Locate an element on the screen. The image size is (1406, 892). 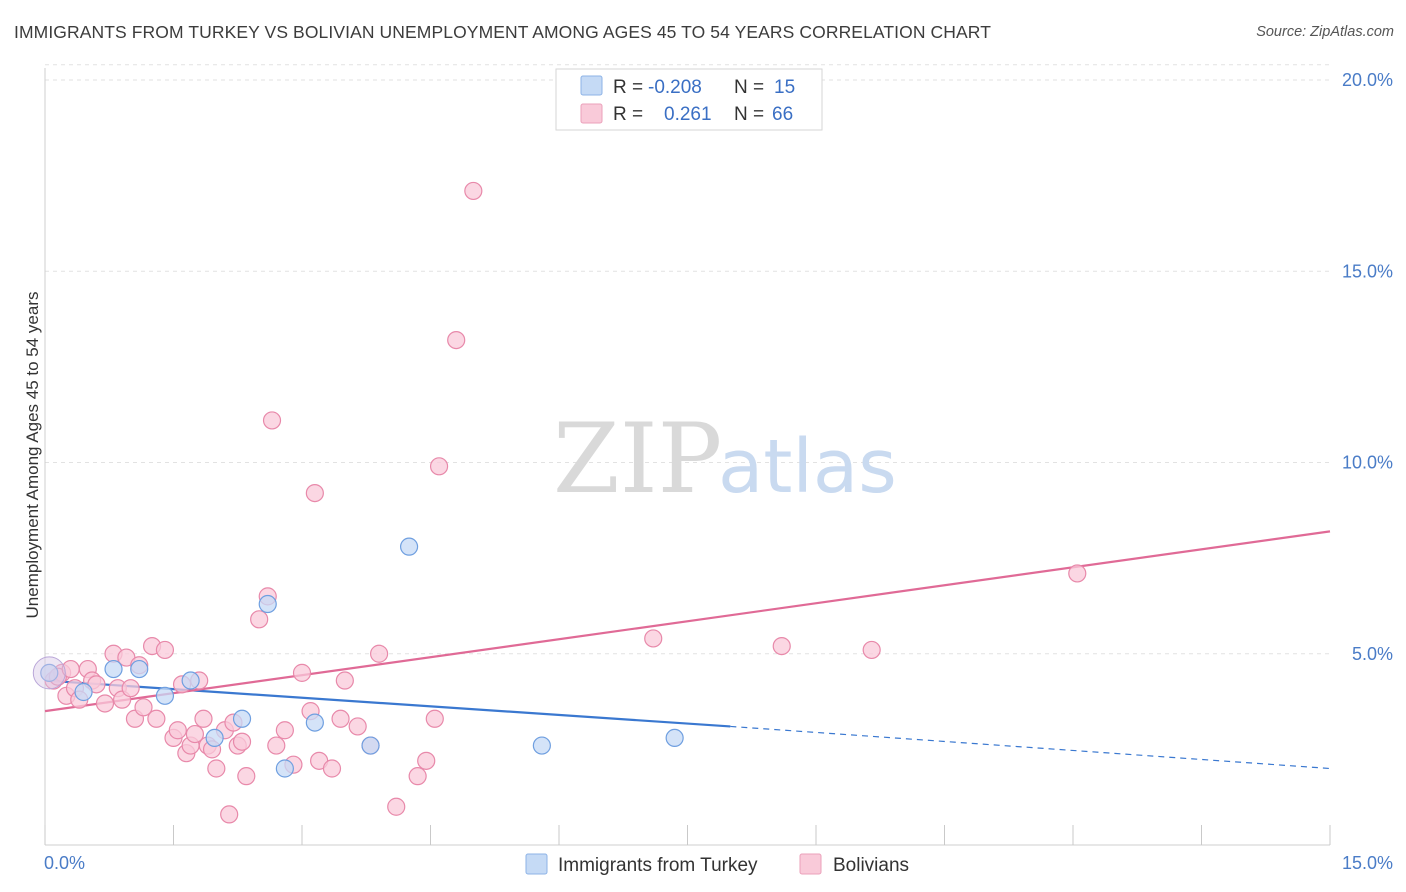
legend-r-value-1: -0.208 is located at coordinates (675, 87).